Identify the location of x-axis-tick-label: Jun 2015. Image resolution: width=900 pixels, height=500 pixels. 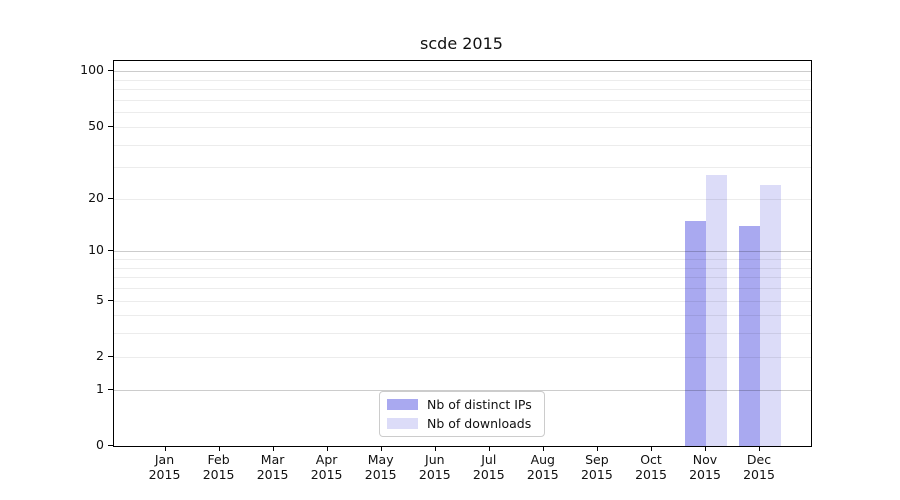
(435, 467).